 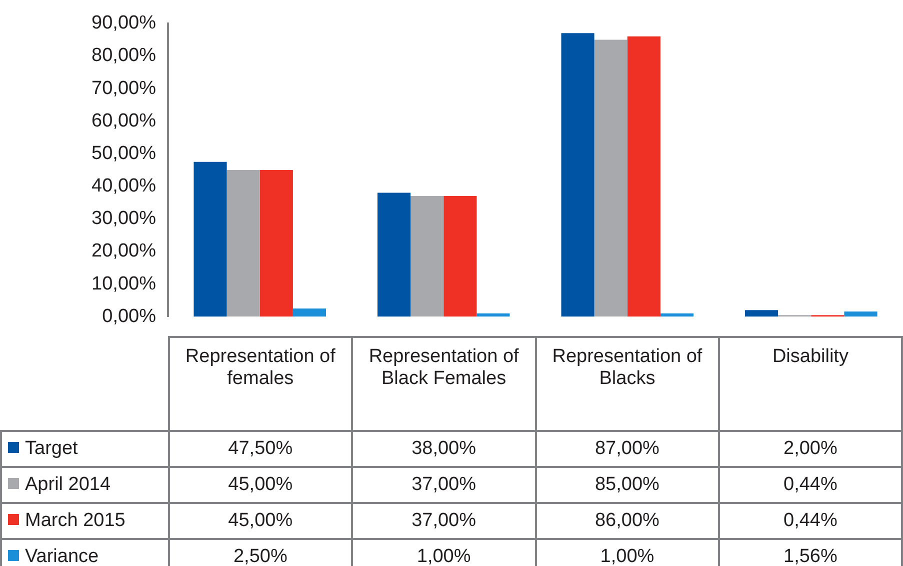 What do you see at coordinates (124, 88) in the screenshot?
I see `y-tick-label: 70,00%` at bounding box center [124, 88].